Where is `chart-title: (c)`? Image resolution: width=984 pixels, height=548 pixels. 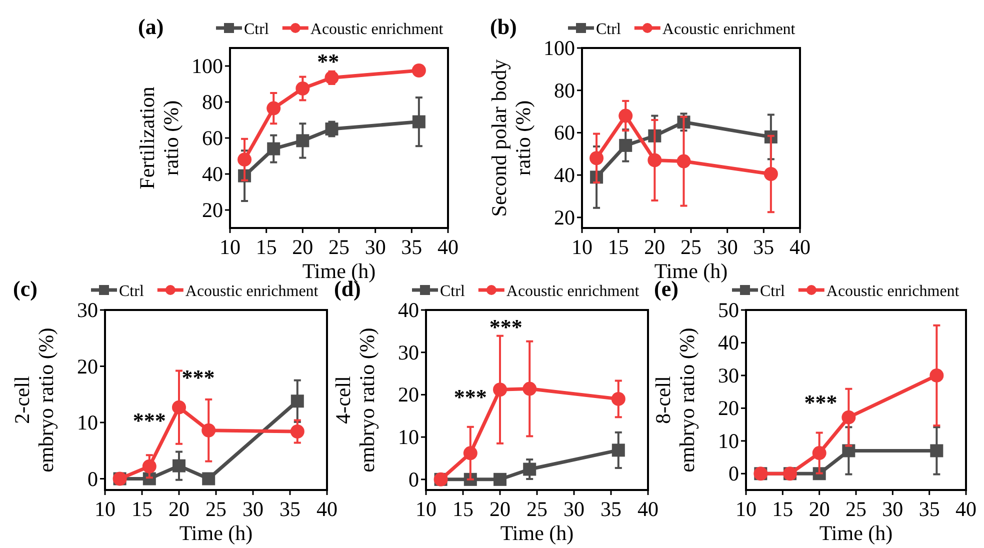 chart-title: (c) is located at coordinates (25, 288).